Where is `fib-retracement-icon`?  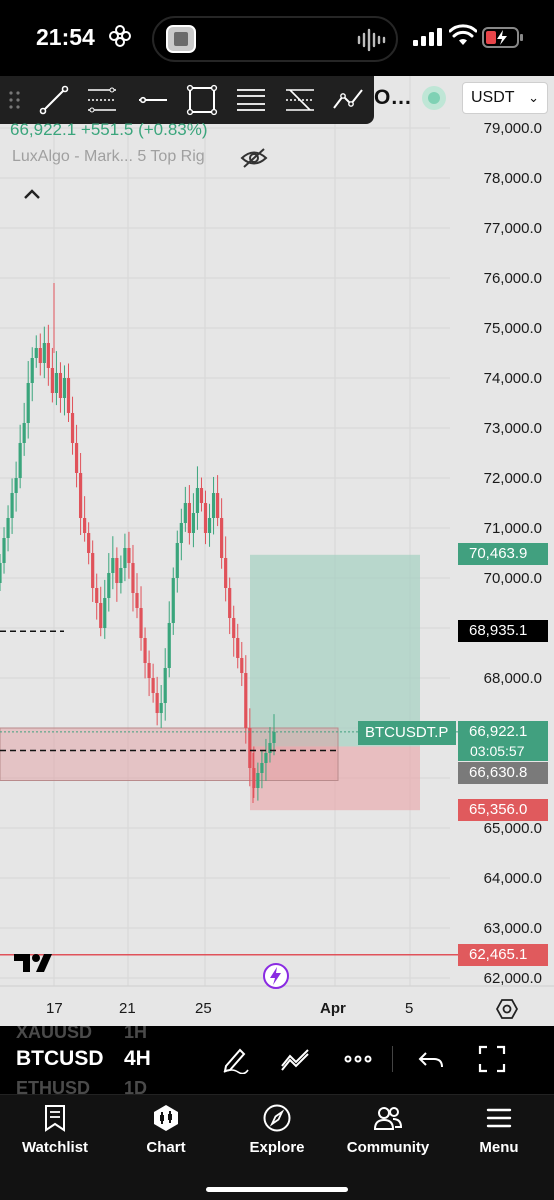
fib-retracement-icon is located at coordinates (102, 100).